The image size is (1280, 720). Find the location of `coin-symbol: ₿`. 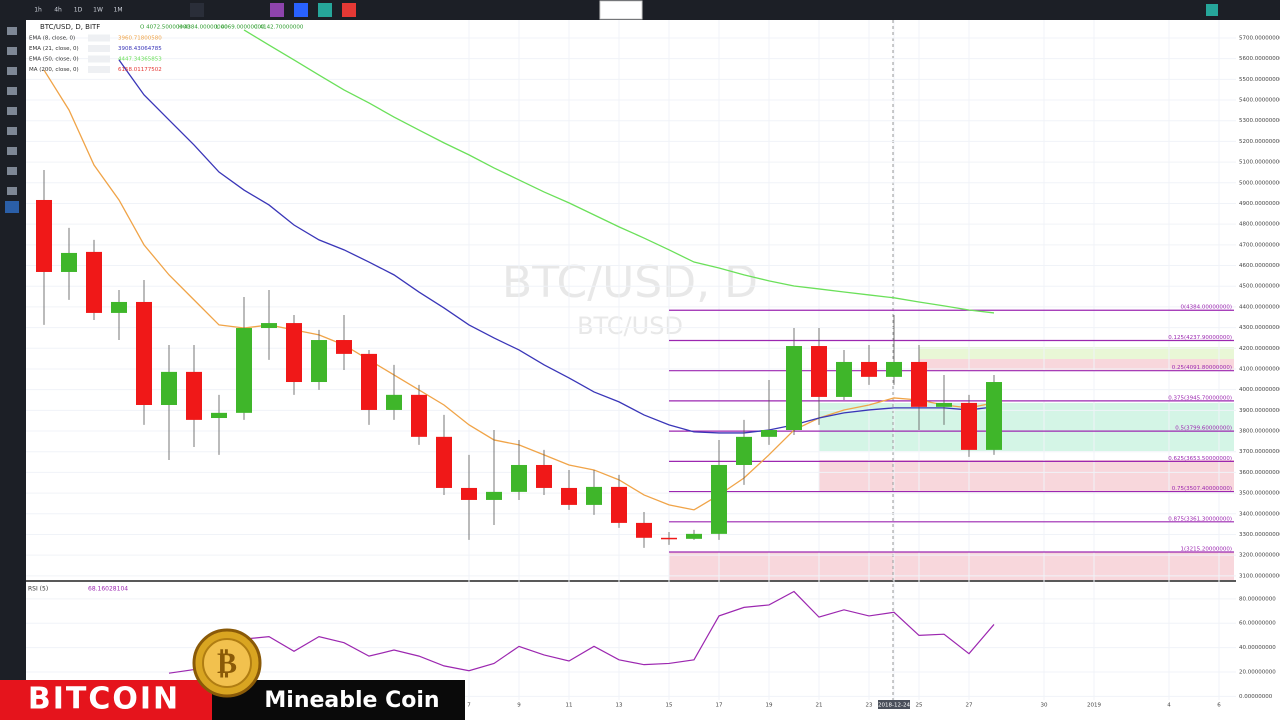

coin-symbol: ₿ is located at coordinates (227, 663).